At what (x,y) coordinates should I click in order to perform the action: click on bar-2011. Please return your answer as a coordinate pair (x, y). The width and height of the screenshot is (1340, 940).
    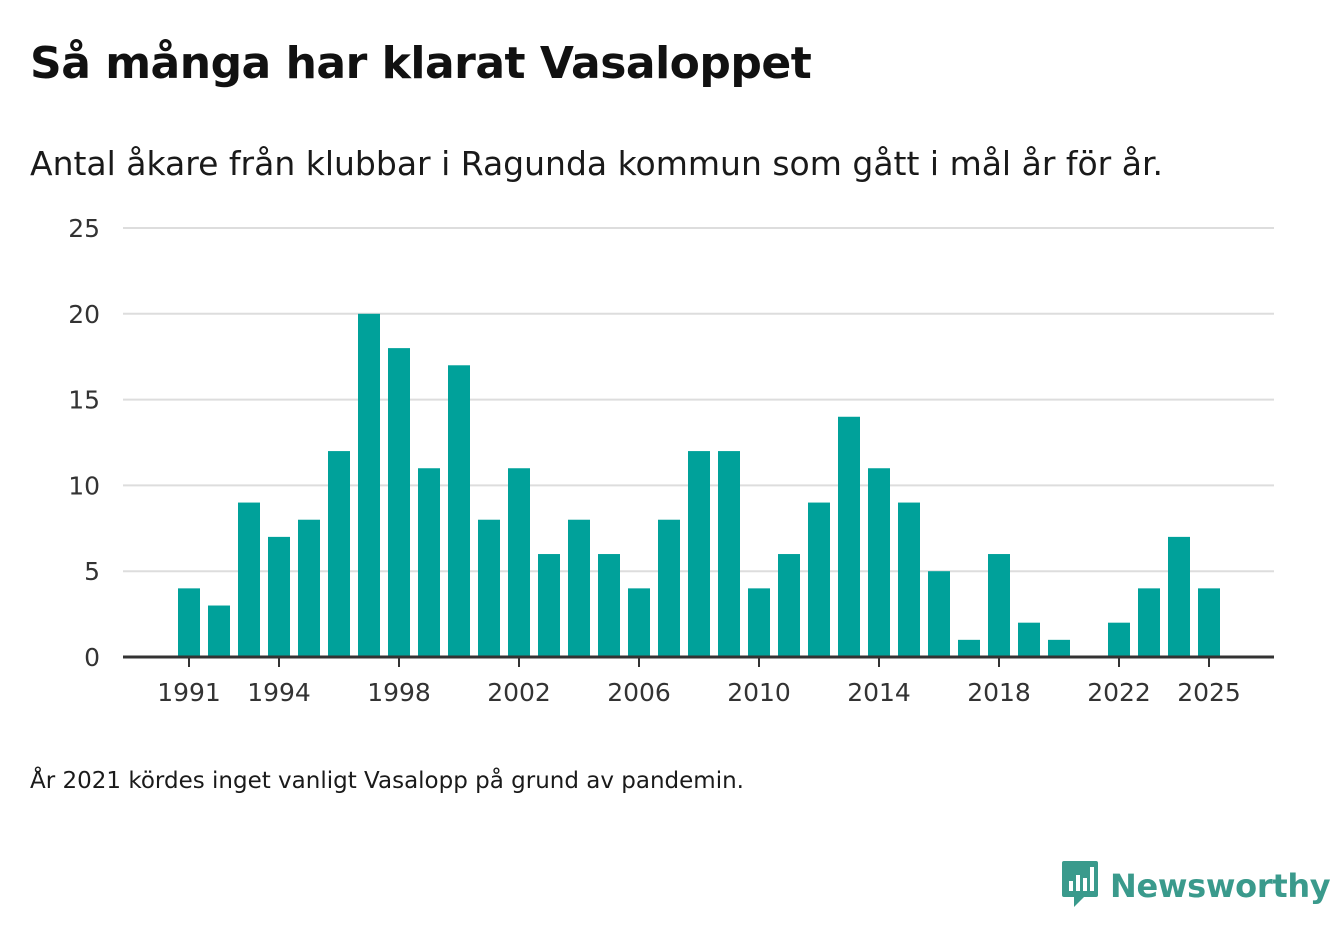
    Looking at the image, I should click on (789, 605).